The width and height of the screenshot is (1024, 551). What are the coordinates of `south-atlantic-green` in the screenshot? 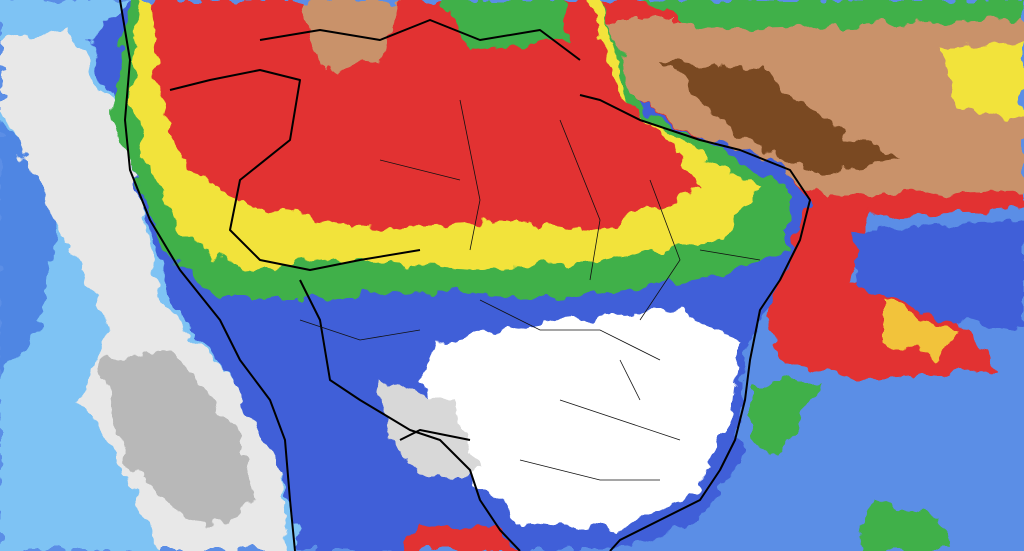 It's located at (905, 525).